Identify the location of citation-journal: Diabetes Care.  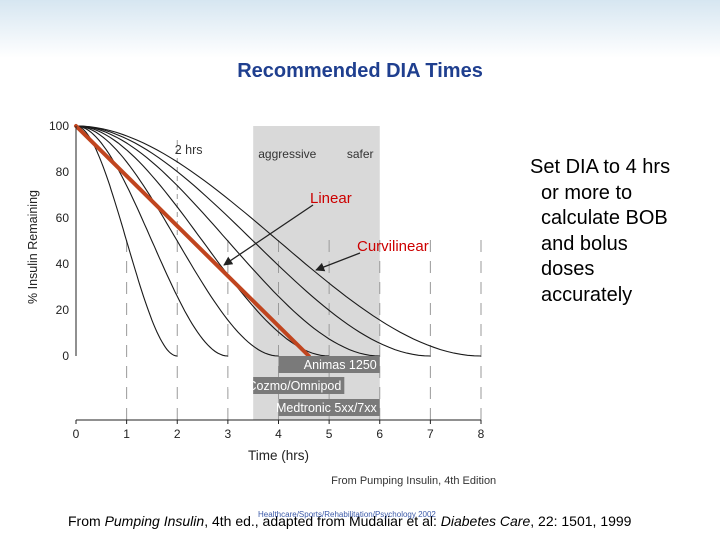
(485, 521).